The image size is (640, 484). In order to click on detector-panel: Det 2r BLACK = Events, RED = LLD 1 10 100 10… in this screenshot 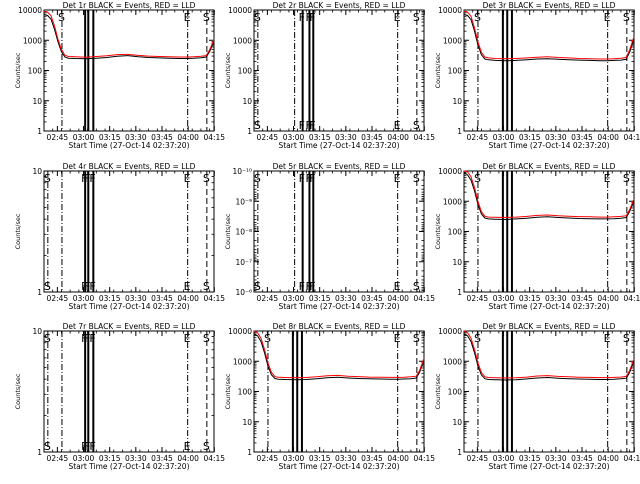, I will do `click(329, 75)`.